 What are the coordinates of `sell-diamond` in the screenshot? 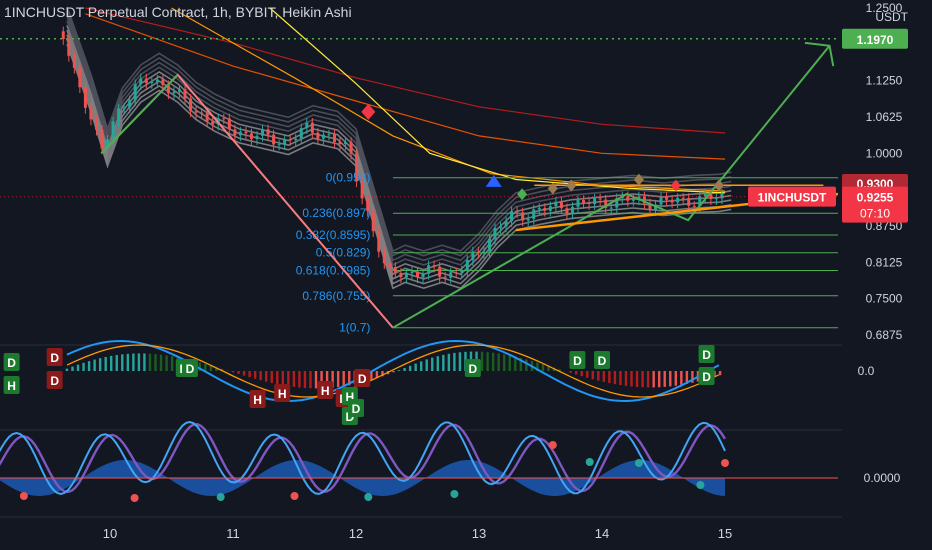 It's located at (368, 111).